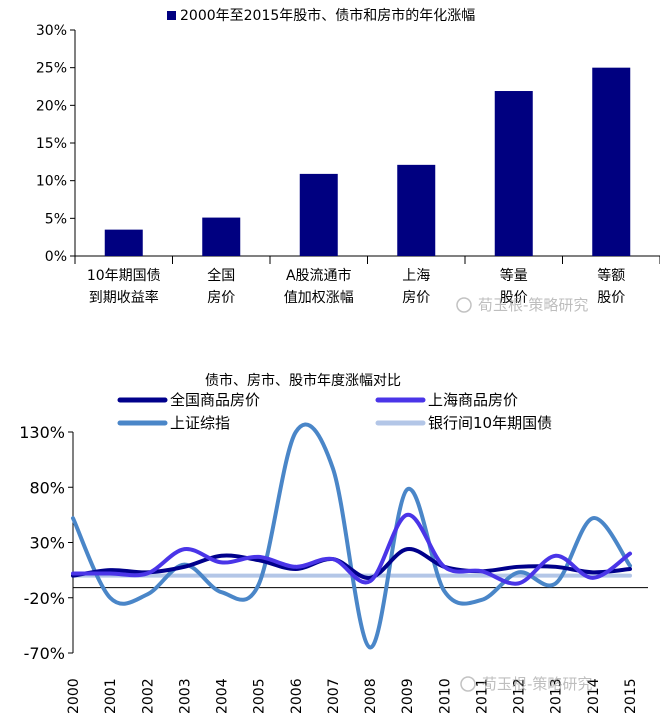 The width and height of the screenshot is (660, 719). I want to click on category-label: 到期收益率, so click(124, 297).